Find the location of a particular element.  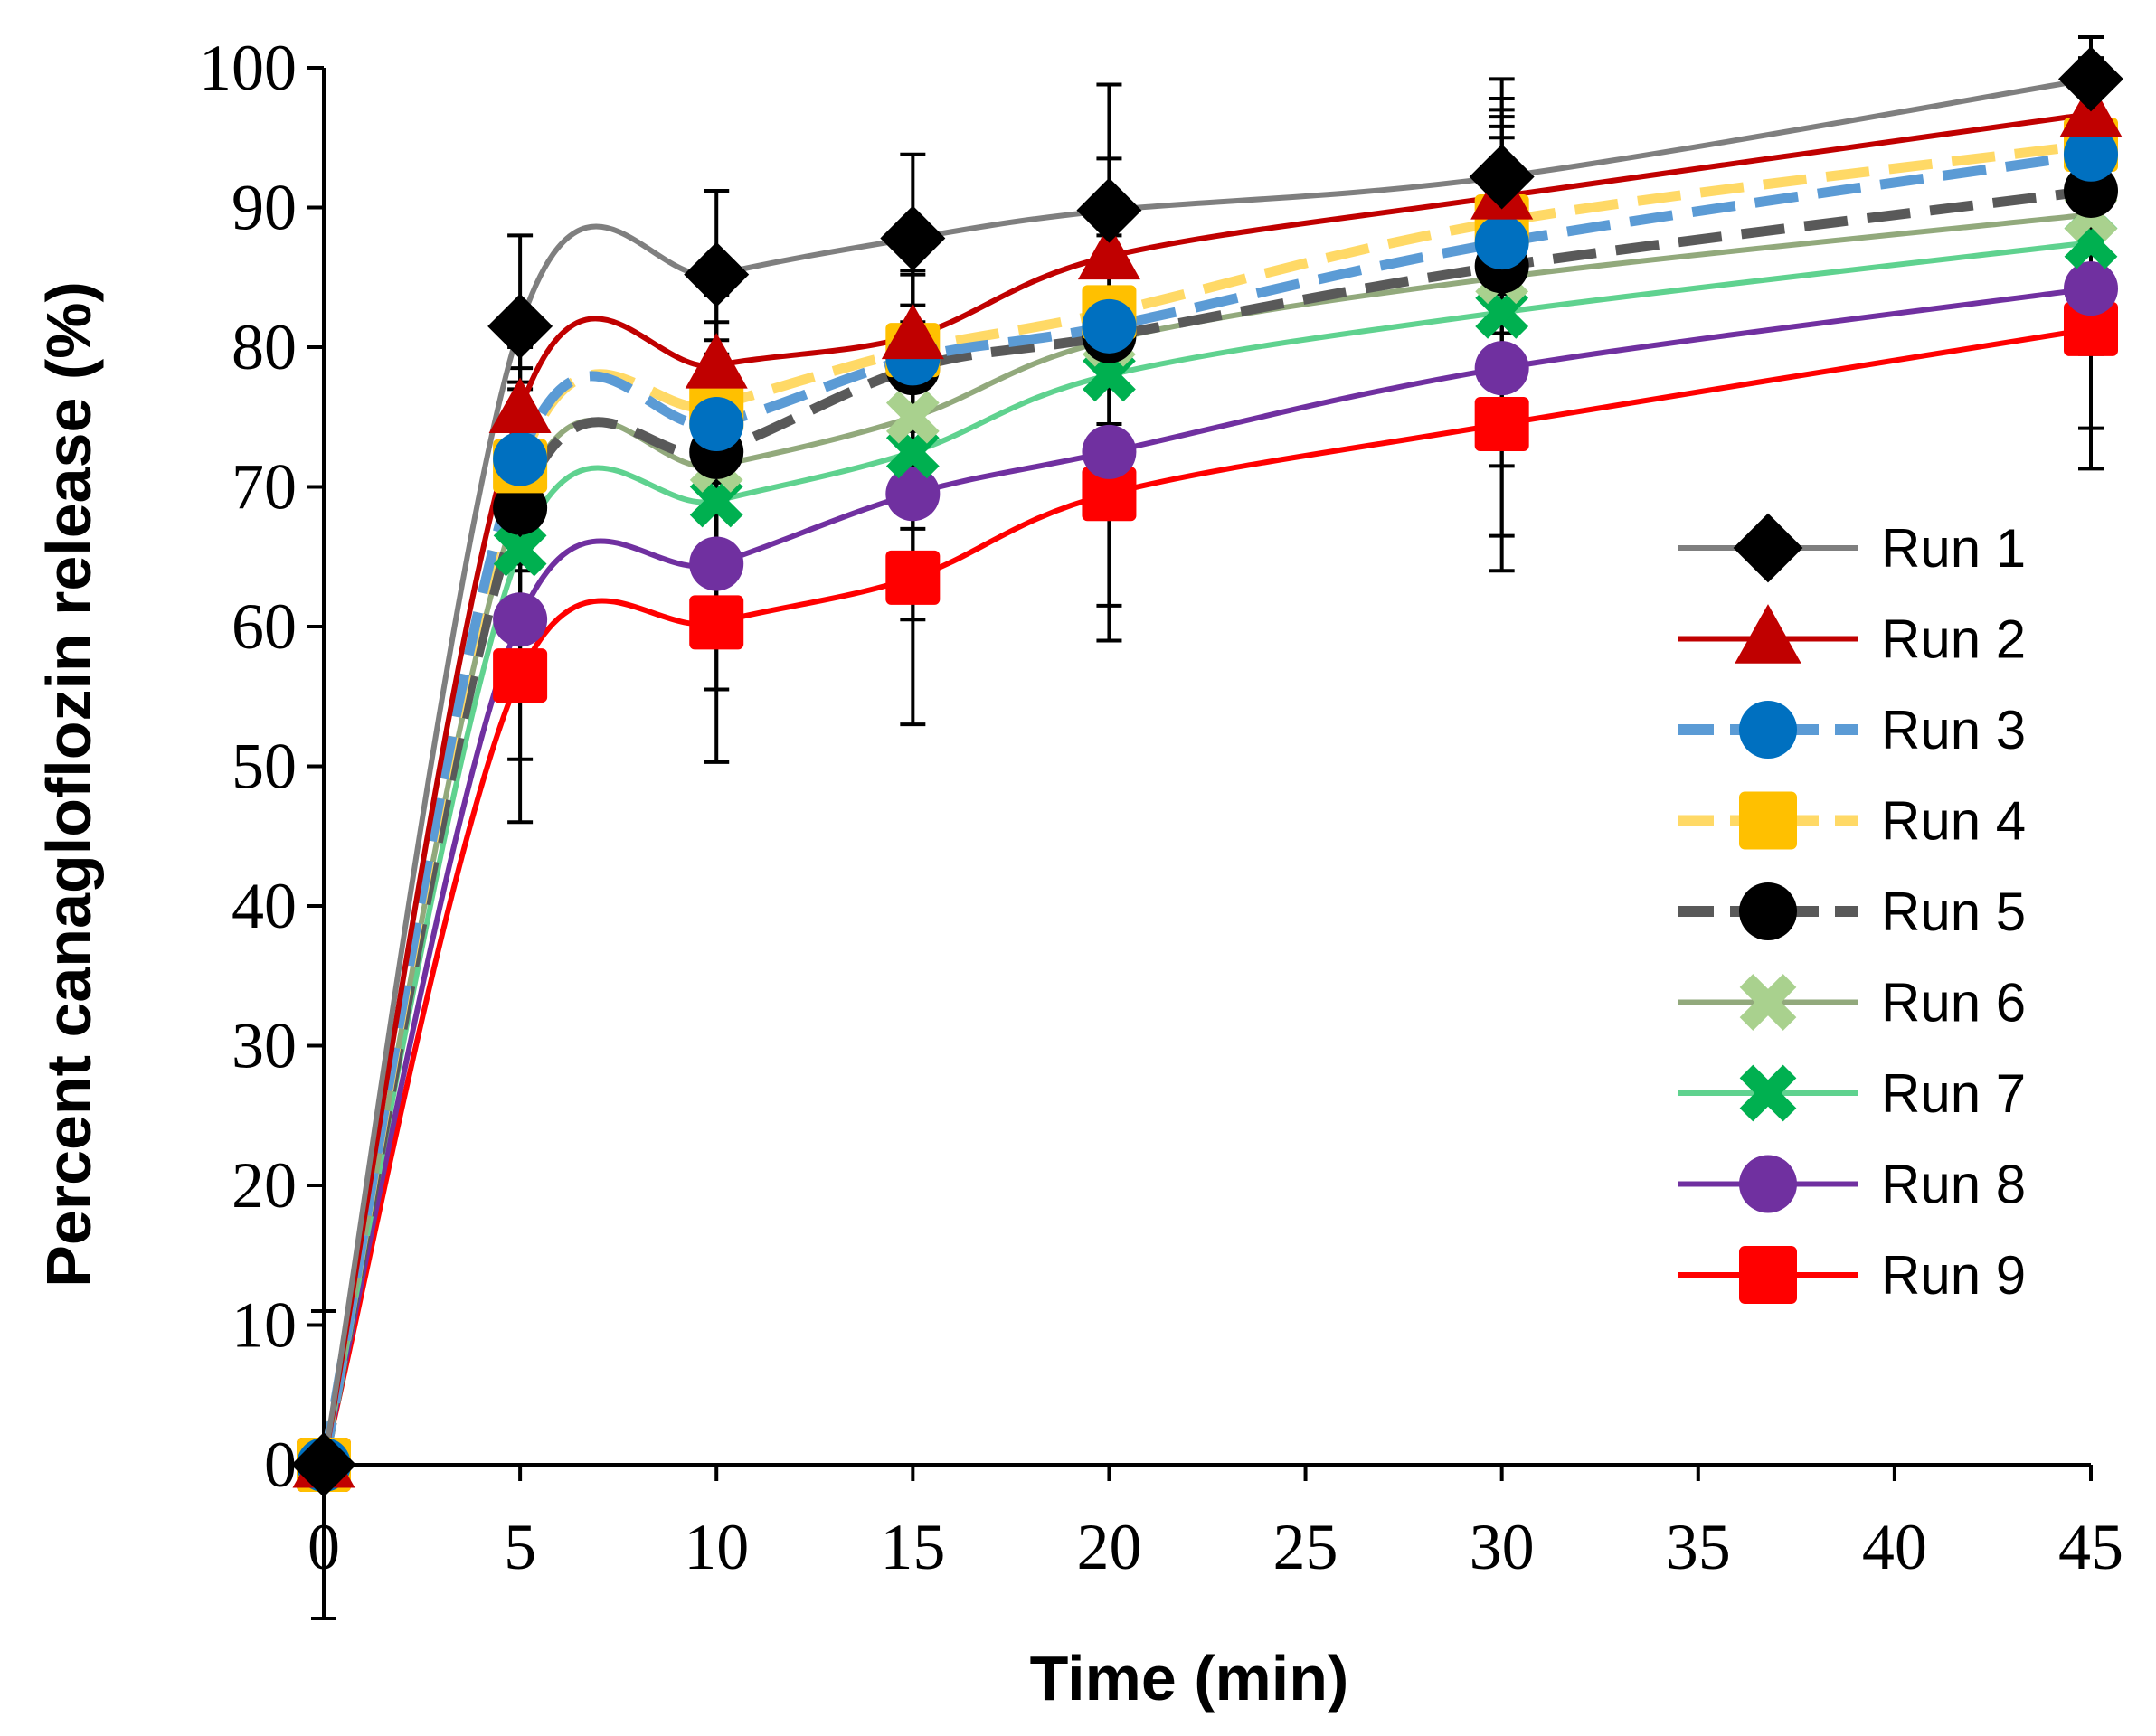

x-tick-label: 5 is located at coordinates (520, 1547).